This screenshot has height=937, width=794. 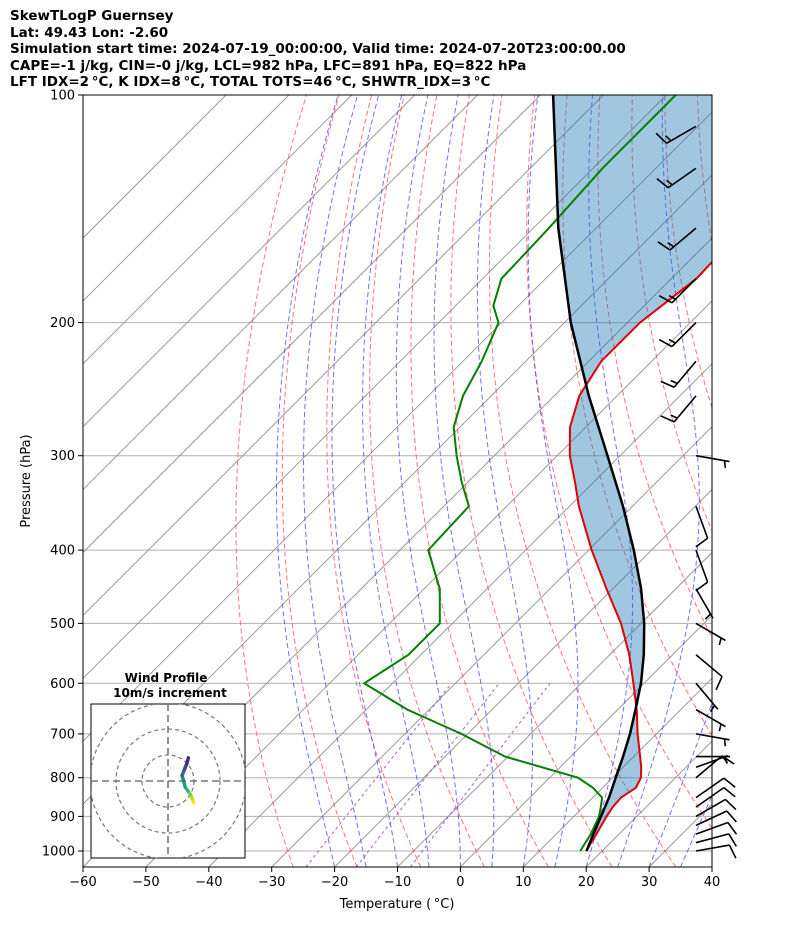 I want to click on y-tick-label: 500, so click(x=62, y=624).